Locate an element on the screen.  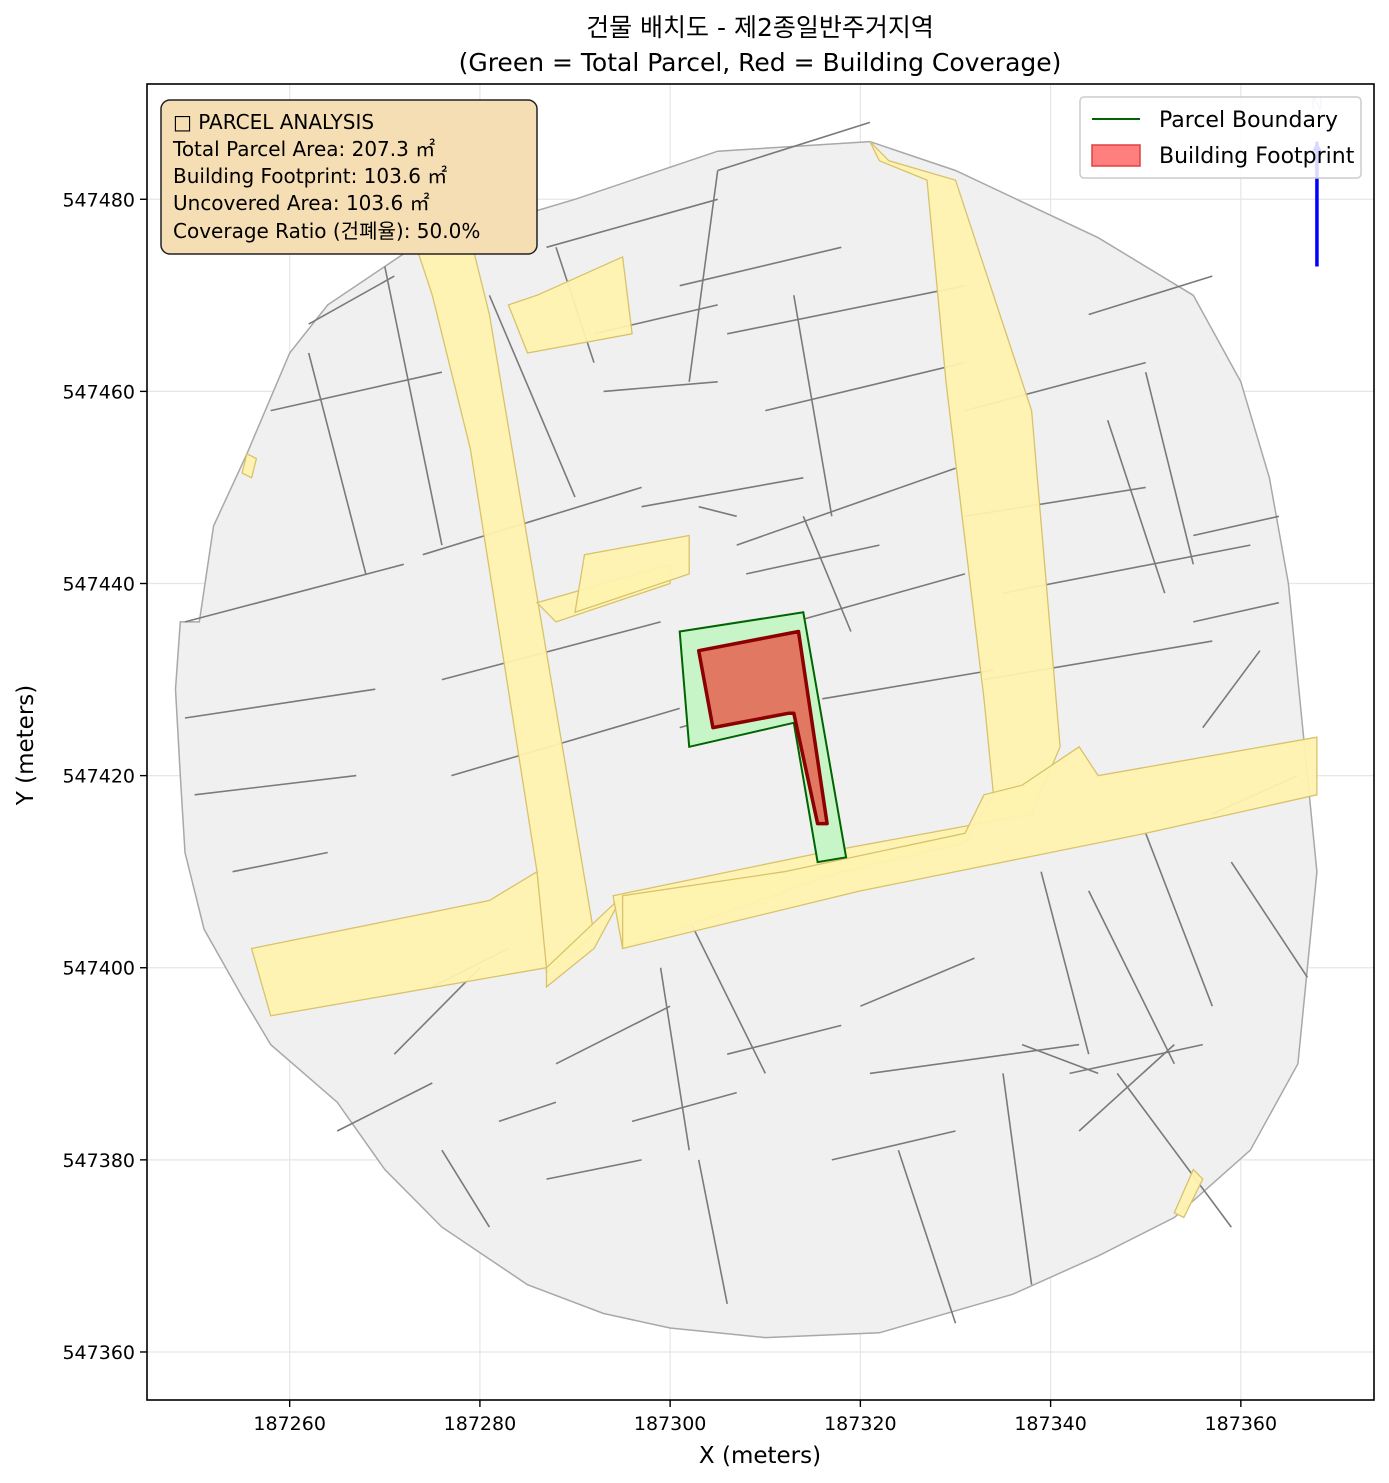
legend-building-swatch is located at coordinates (1116, 155).